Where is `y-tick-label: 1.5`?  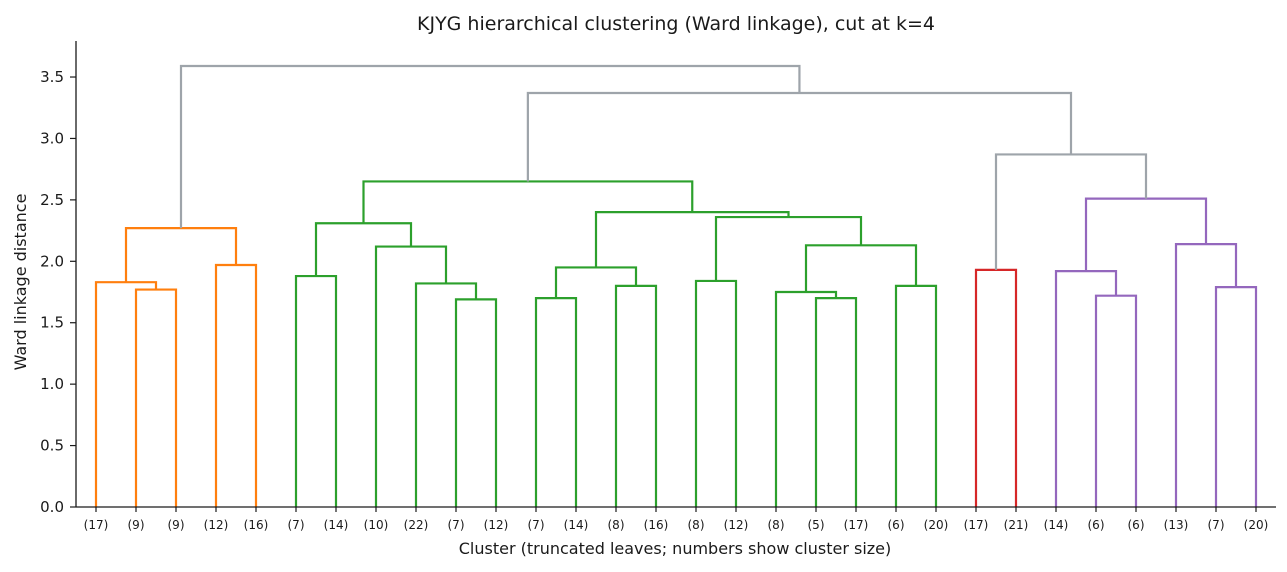
y-tick-label: 1.5 is located at coordinates (52, 323).